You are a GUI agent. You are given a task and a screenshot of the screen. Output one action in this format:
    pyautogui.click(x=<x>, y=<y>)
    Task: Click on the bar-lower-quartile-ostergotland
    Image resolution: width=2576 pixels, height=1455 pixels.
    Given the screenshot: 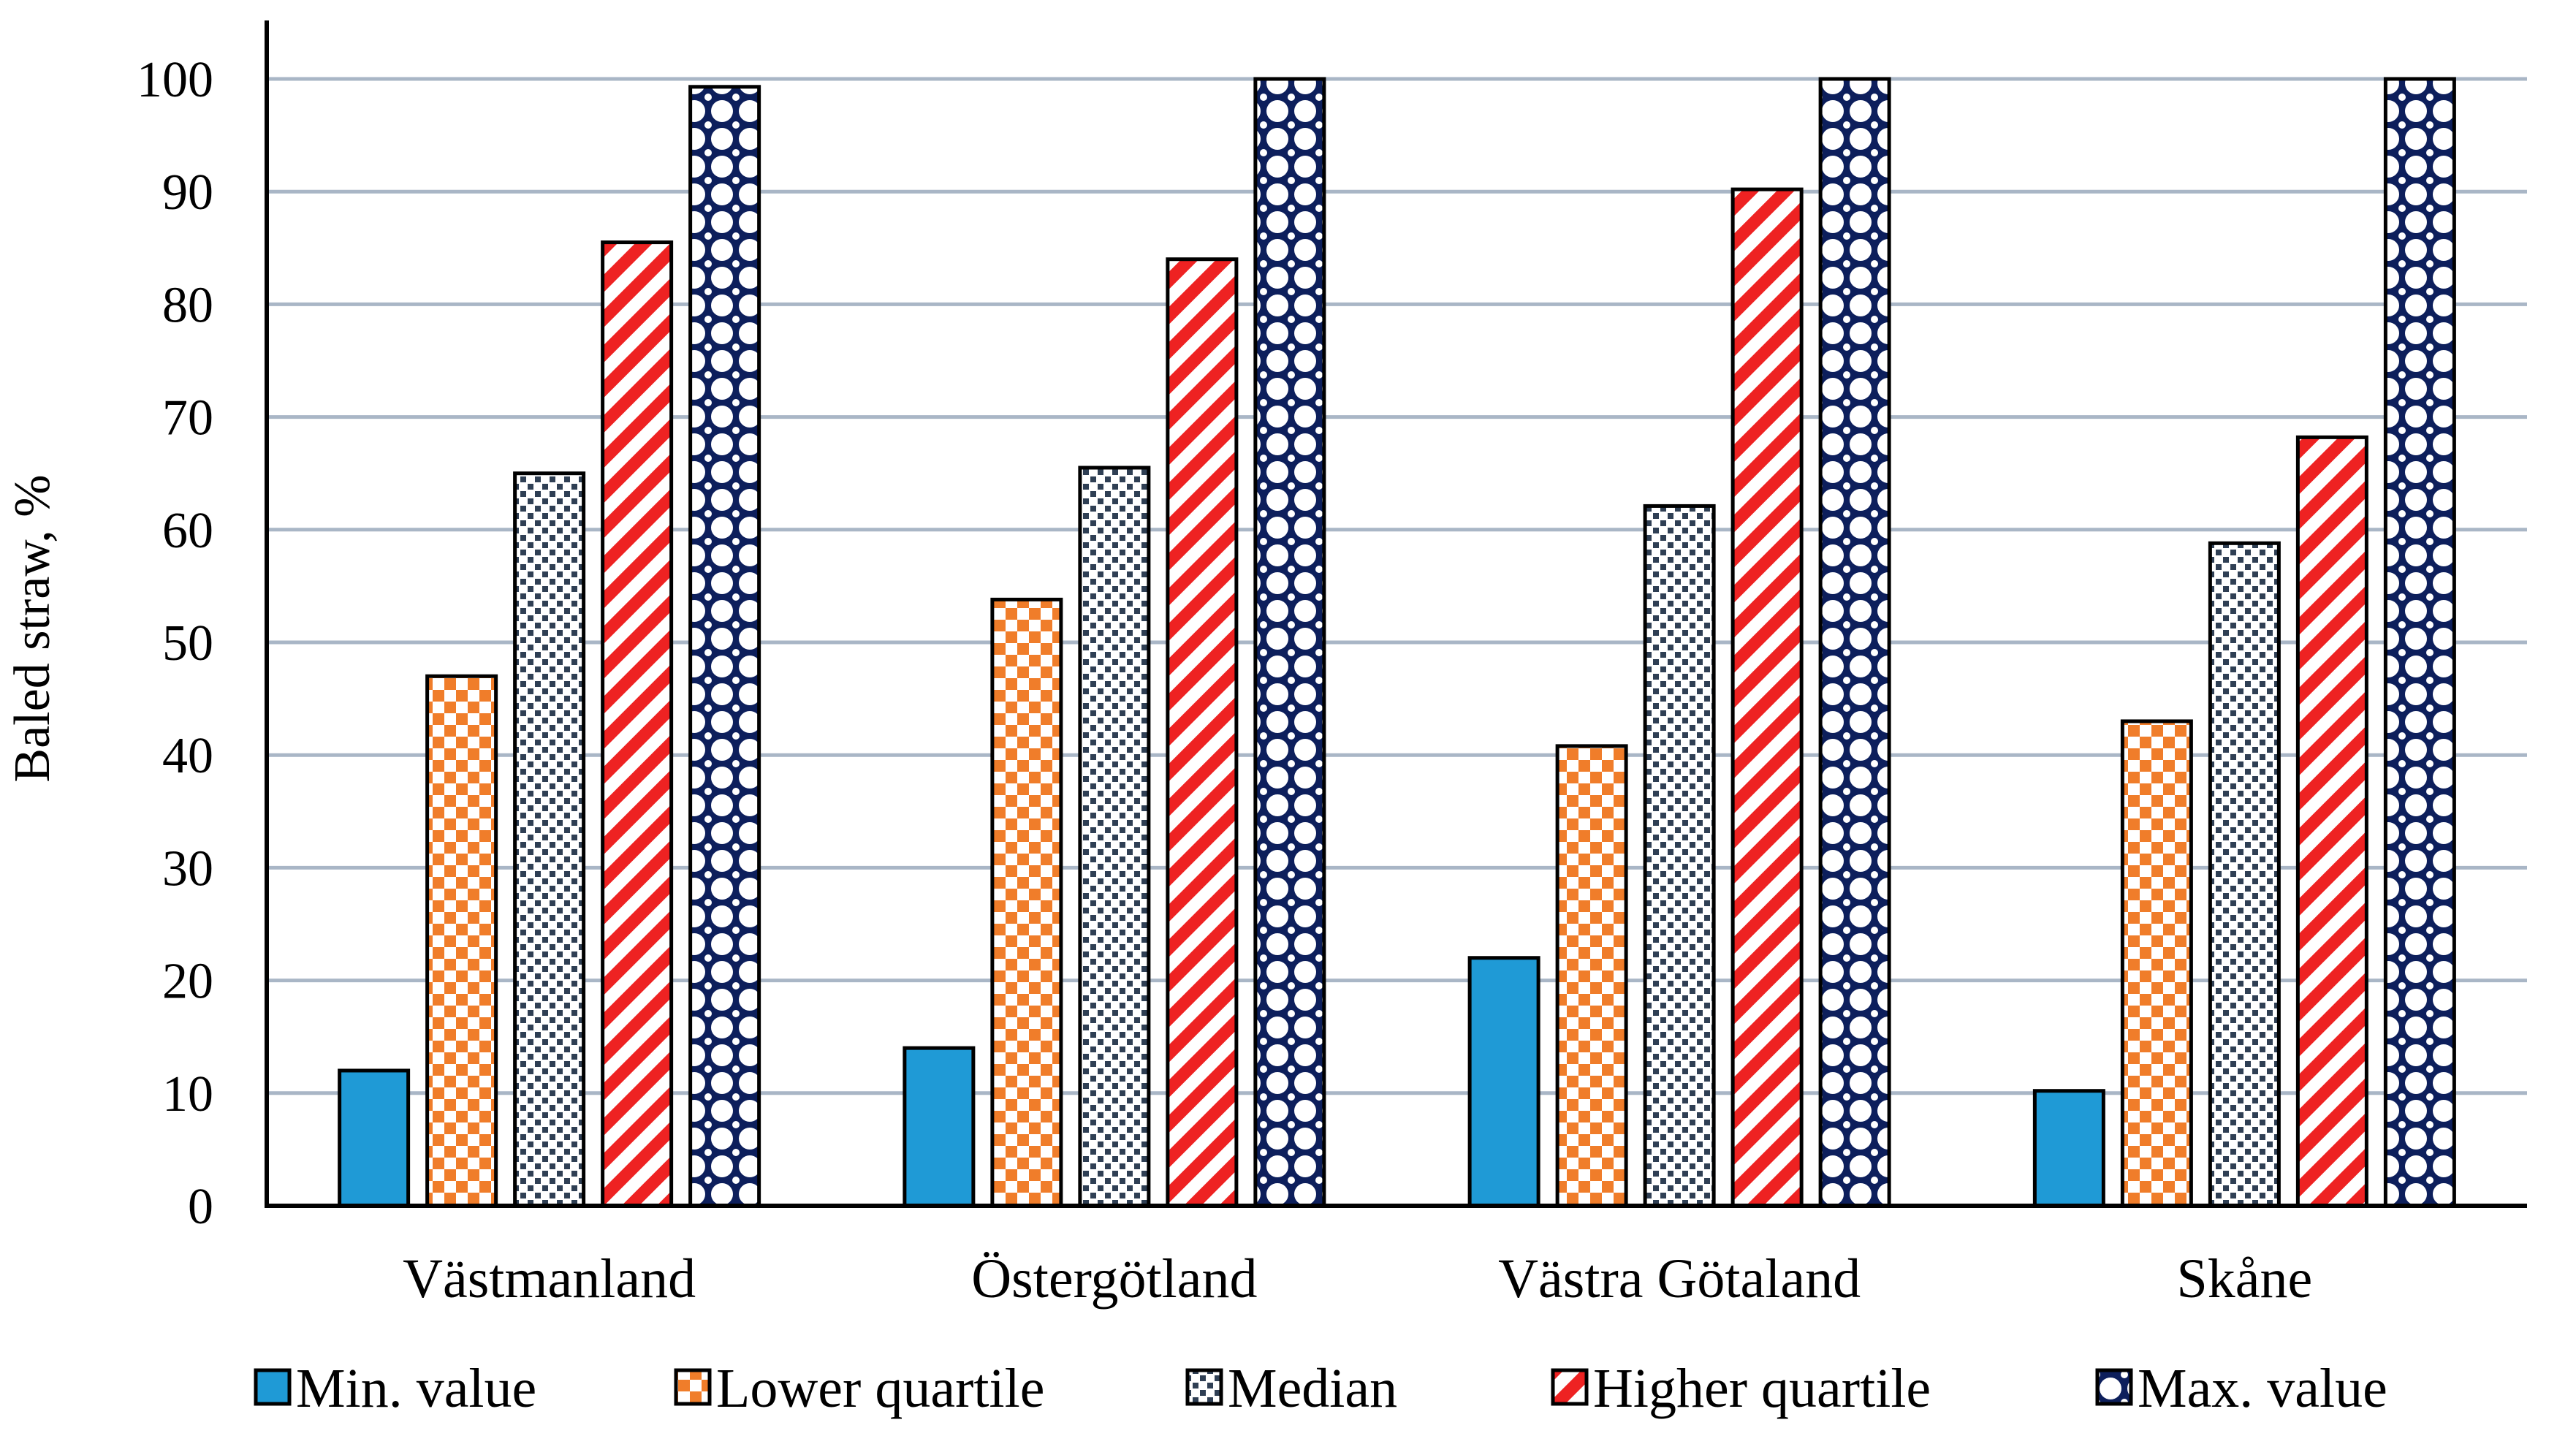 What is the action you would take?
    pyautogui.click(x=1027, y=903)
    